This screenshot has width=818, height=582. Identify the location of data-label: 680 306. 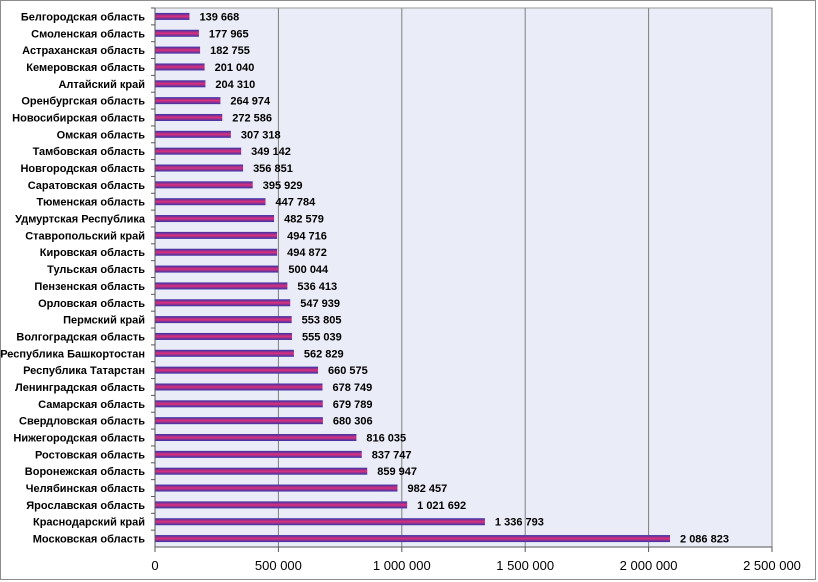
(353, 422).